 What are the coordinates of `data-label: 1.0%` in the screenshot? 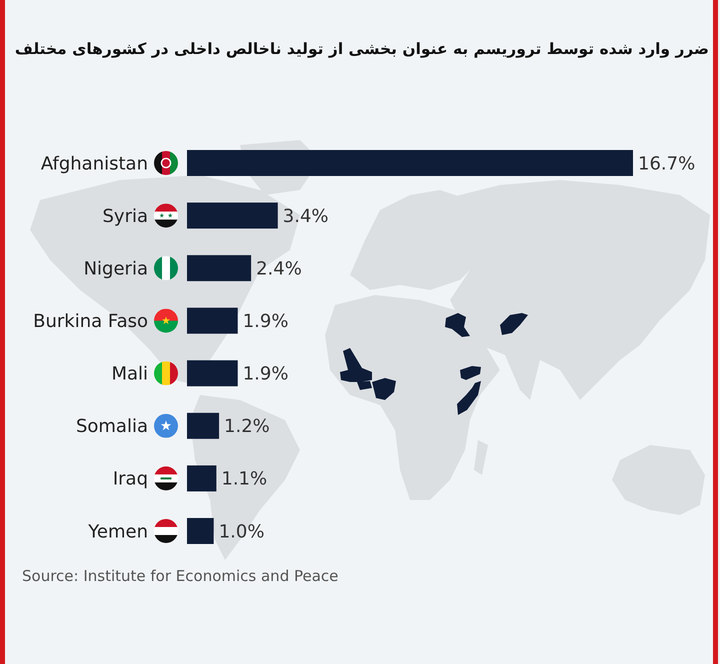 It's located at (241, 531).